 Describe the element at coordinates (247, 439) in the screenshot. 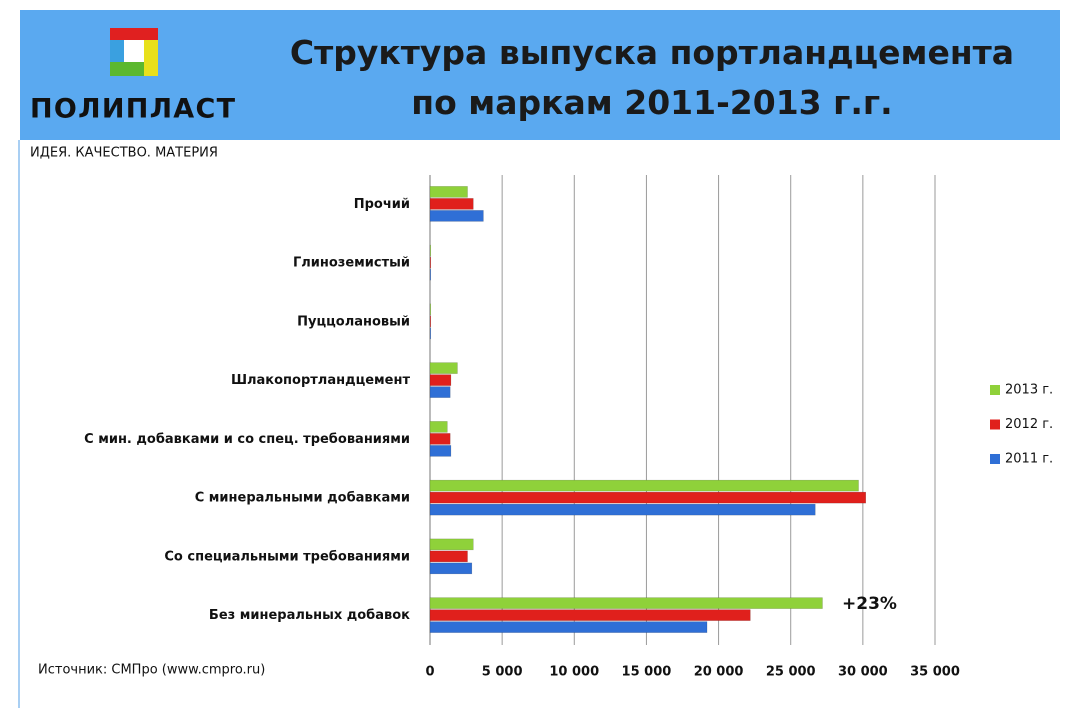

I see `y-tick-label: С мин. добавками и со спец. требованиями` at that location.